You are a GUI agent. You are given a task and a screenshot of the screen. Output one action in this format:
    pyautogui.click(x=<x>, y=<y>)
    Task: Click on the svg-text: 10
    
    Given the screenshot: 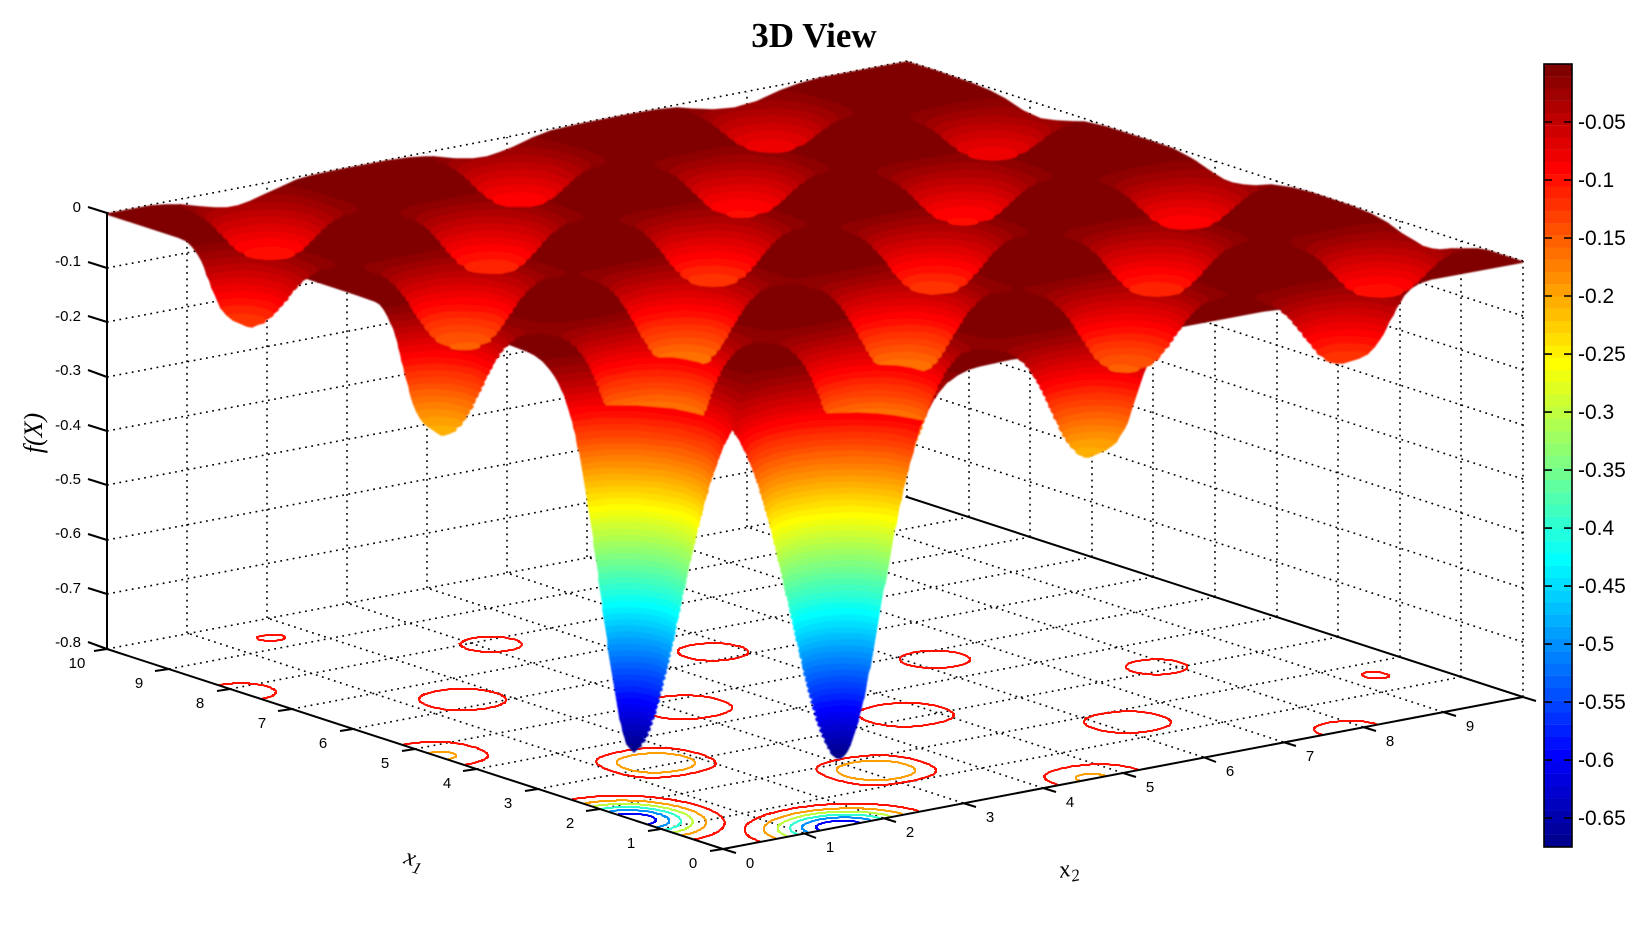 What is the action you would take?
    pyautogui.click(x=77, y=663)
    